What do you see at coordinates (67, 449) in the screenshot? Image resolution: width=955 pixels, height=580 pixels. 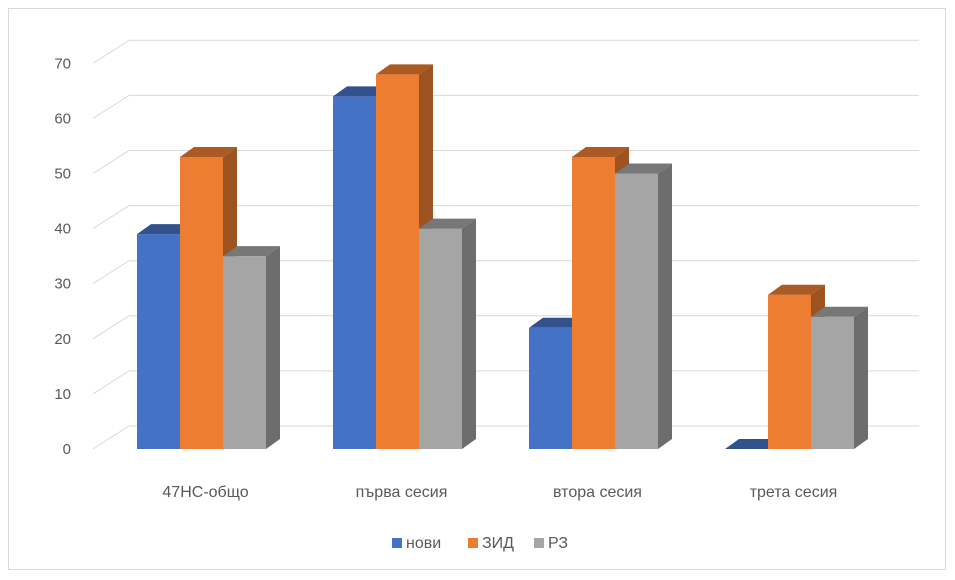 I see `y-tick-label: 0` at bounding box center [67, 449].